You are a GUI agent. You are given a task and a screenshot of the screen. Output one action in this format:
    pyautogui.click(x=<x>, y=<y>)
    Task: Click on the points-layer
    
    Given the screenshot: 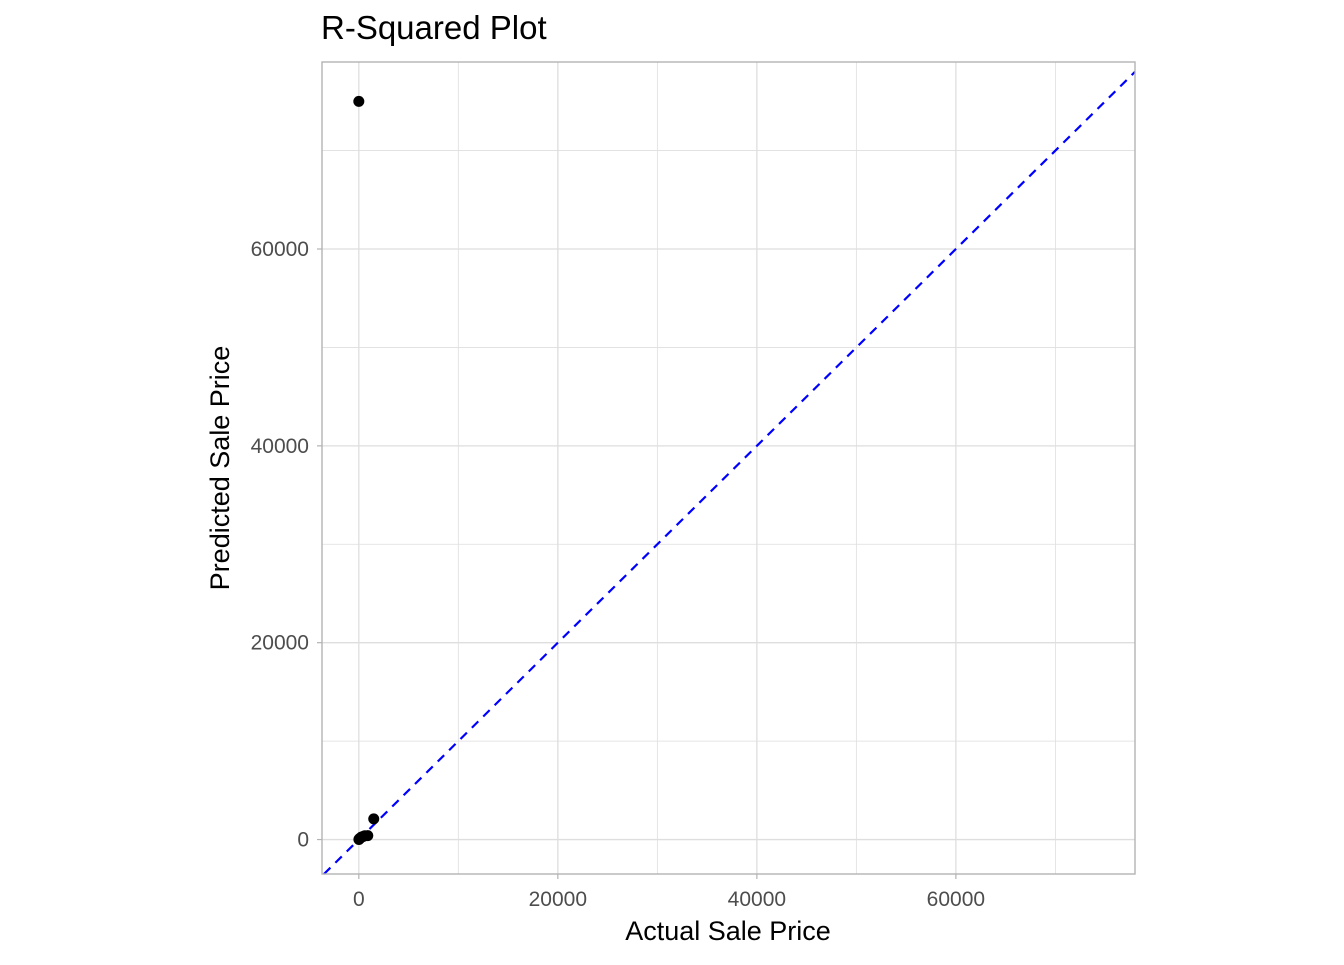 What is the action you would take?
    pyautogui.click(x=366, y=470)
    